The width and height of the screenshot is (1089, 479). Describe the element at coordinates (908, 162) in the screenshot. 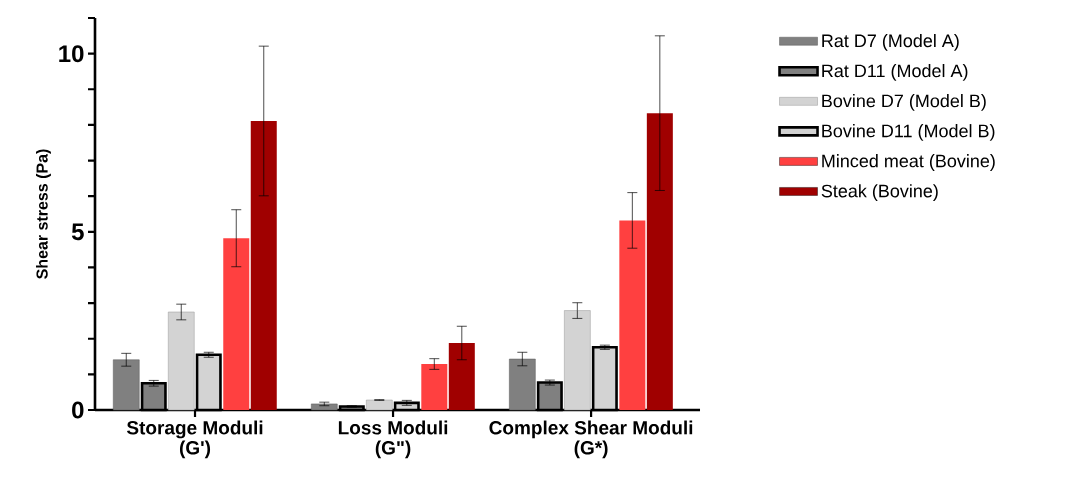

I see `legend-label: Minced meat (Bovine)` at that location.